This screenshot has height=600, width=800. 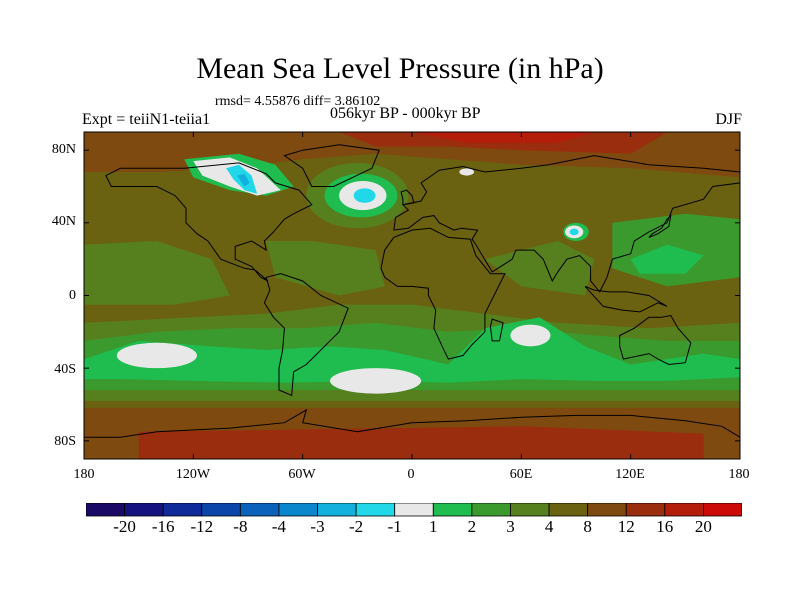 What do you see at coordinates (193, 474) in the screenshot?
I see `lon-label-120w: 120W` at bounding box center [193, 474].